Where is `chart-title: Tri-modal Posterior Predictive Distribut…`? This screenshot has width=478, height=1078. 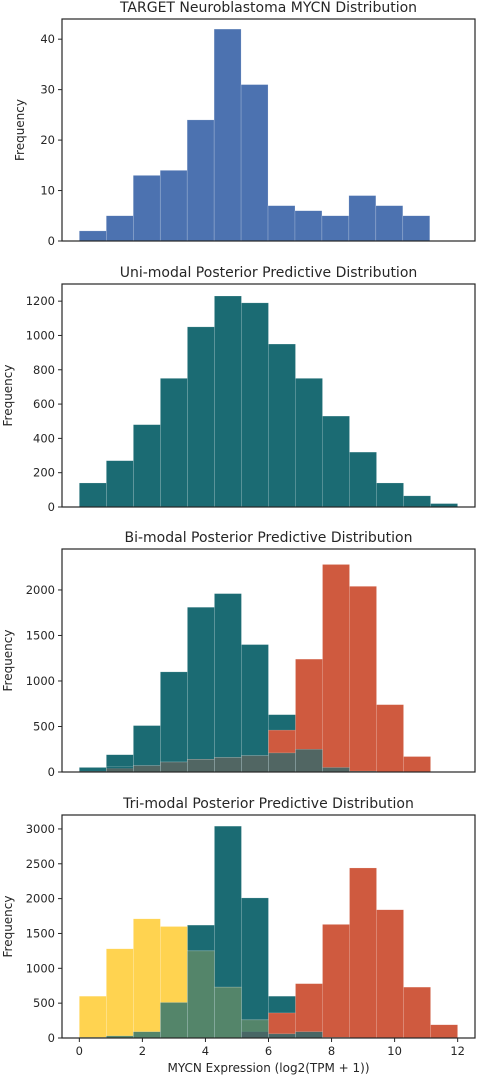 chart-title: Tri-modal Posterior Predictive Distribut… is located at coordinates (268, 804).